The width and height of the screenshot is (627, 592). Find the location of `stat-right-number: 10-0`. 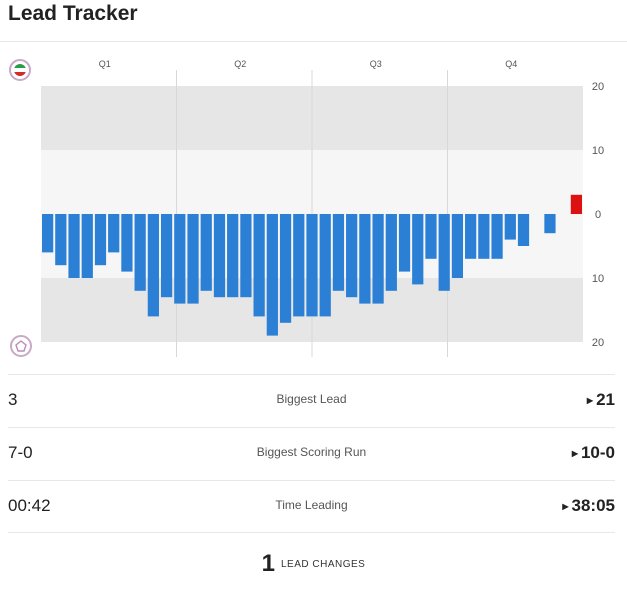

stat-right-number: 10-0 is located at coordinates (597, 452).